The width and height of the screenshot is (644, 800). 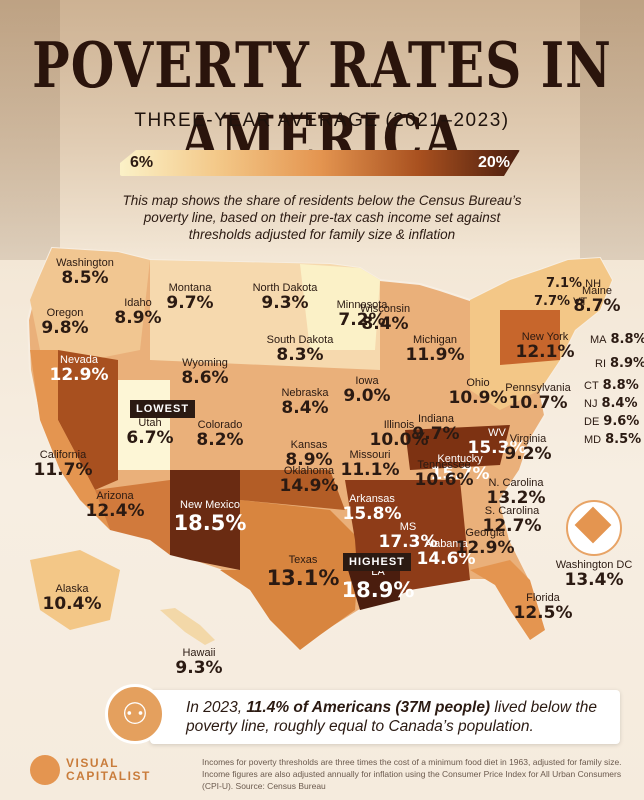 I want to click on state-label-minnesota: Minnesota 7.2%, so click(x=362, y=314).